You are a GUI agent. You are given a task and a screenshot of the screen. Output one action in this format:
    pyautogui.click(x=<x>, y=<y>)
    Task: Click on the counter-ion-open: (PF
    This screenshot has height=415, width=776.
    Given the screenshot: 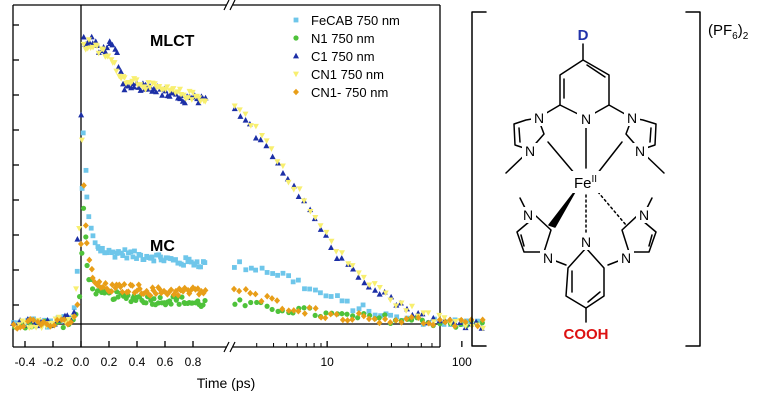 What is the action you would take?
    pyautogui.click(x=720, y=30)
    